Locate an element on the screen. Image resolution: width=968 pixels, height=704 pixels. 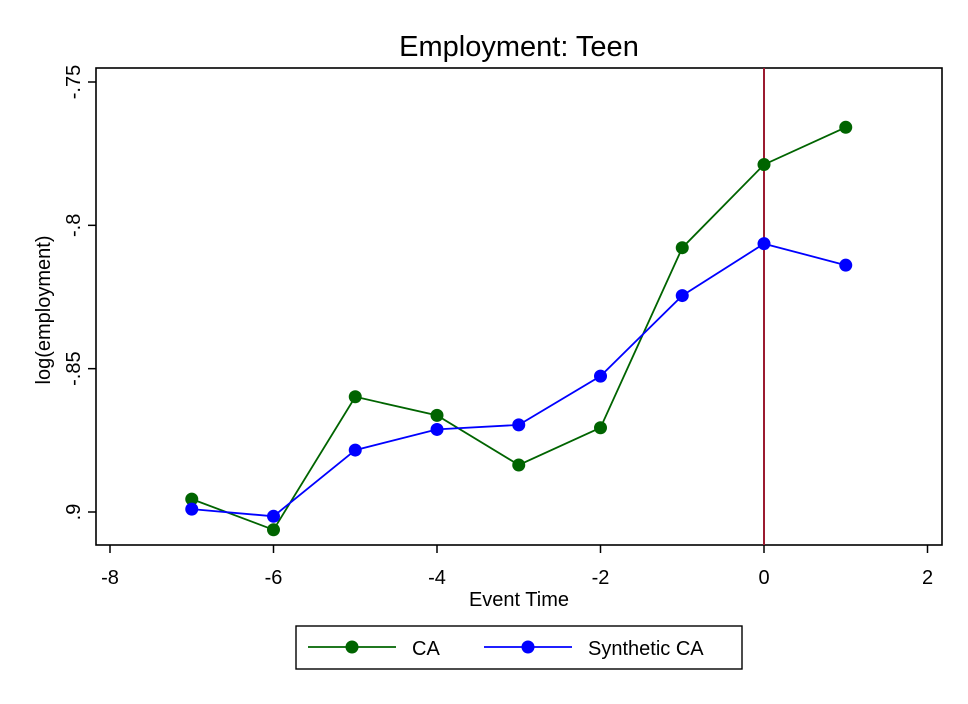
x-tick-label: -2 is located at coordinates (601, 578).